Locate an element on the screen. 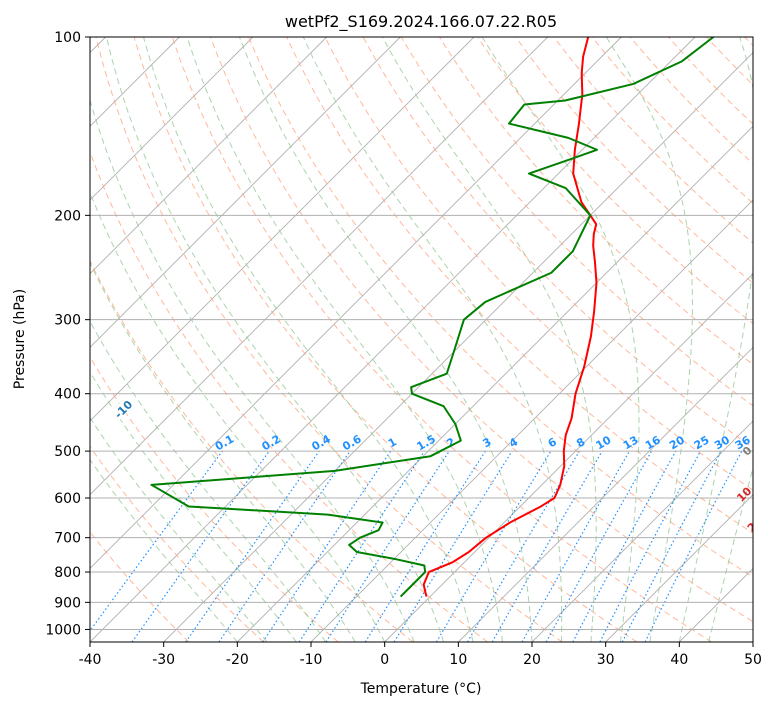 This screenshot has height=708, width=775. x-tick-label: -30 is located at coordinates (163, 660).